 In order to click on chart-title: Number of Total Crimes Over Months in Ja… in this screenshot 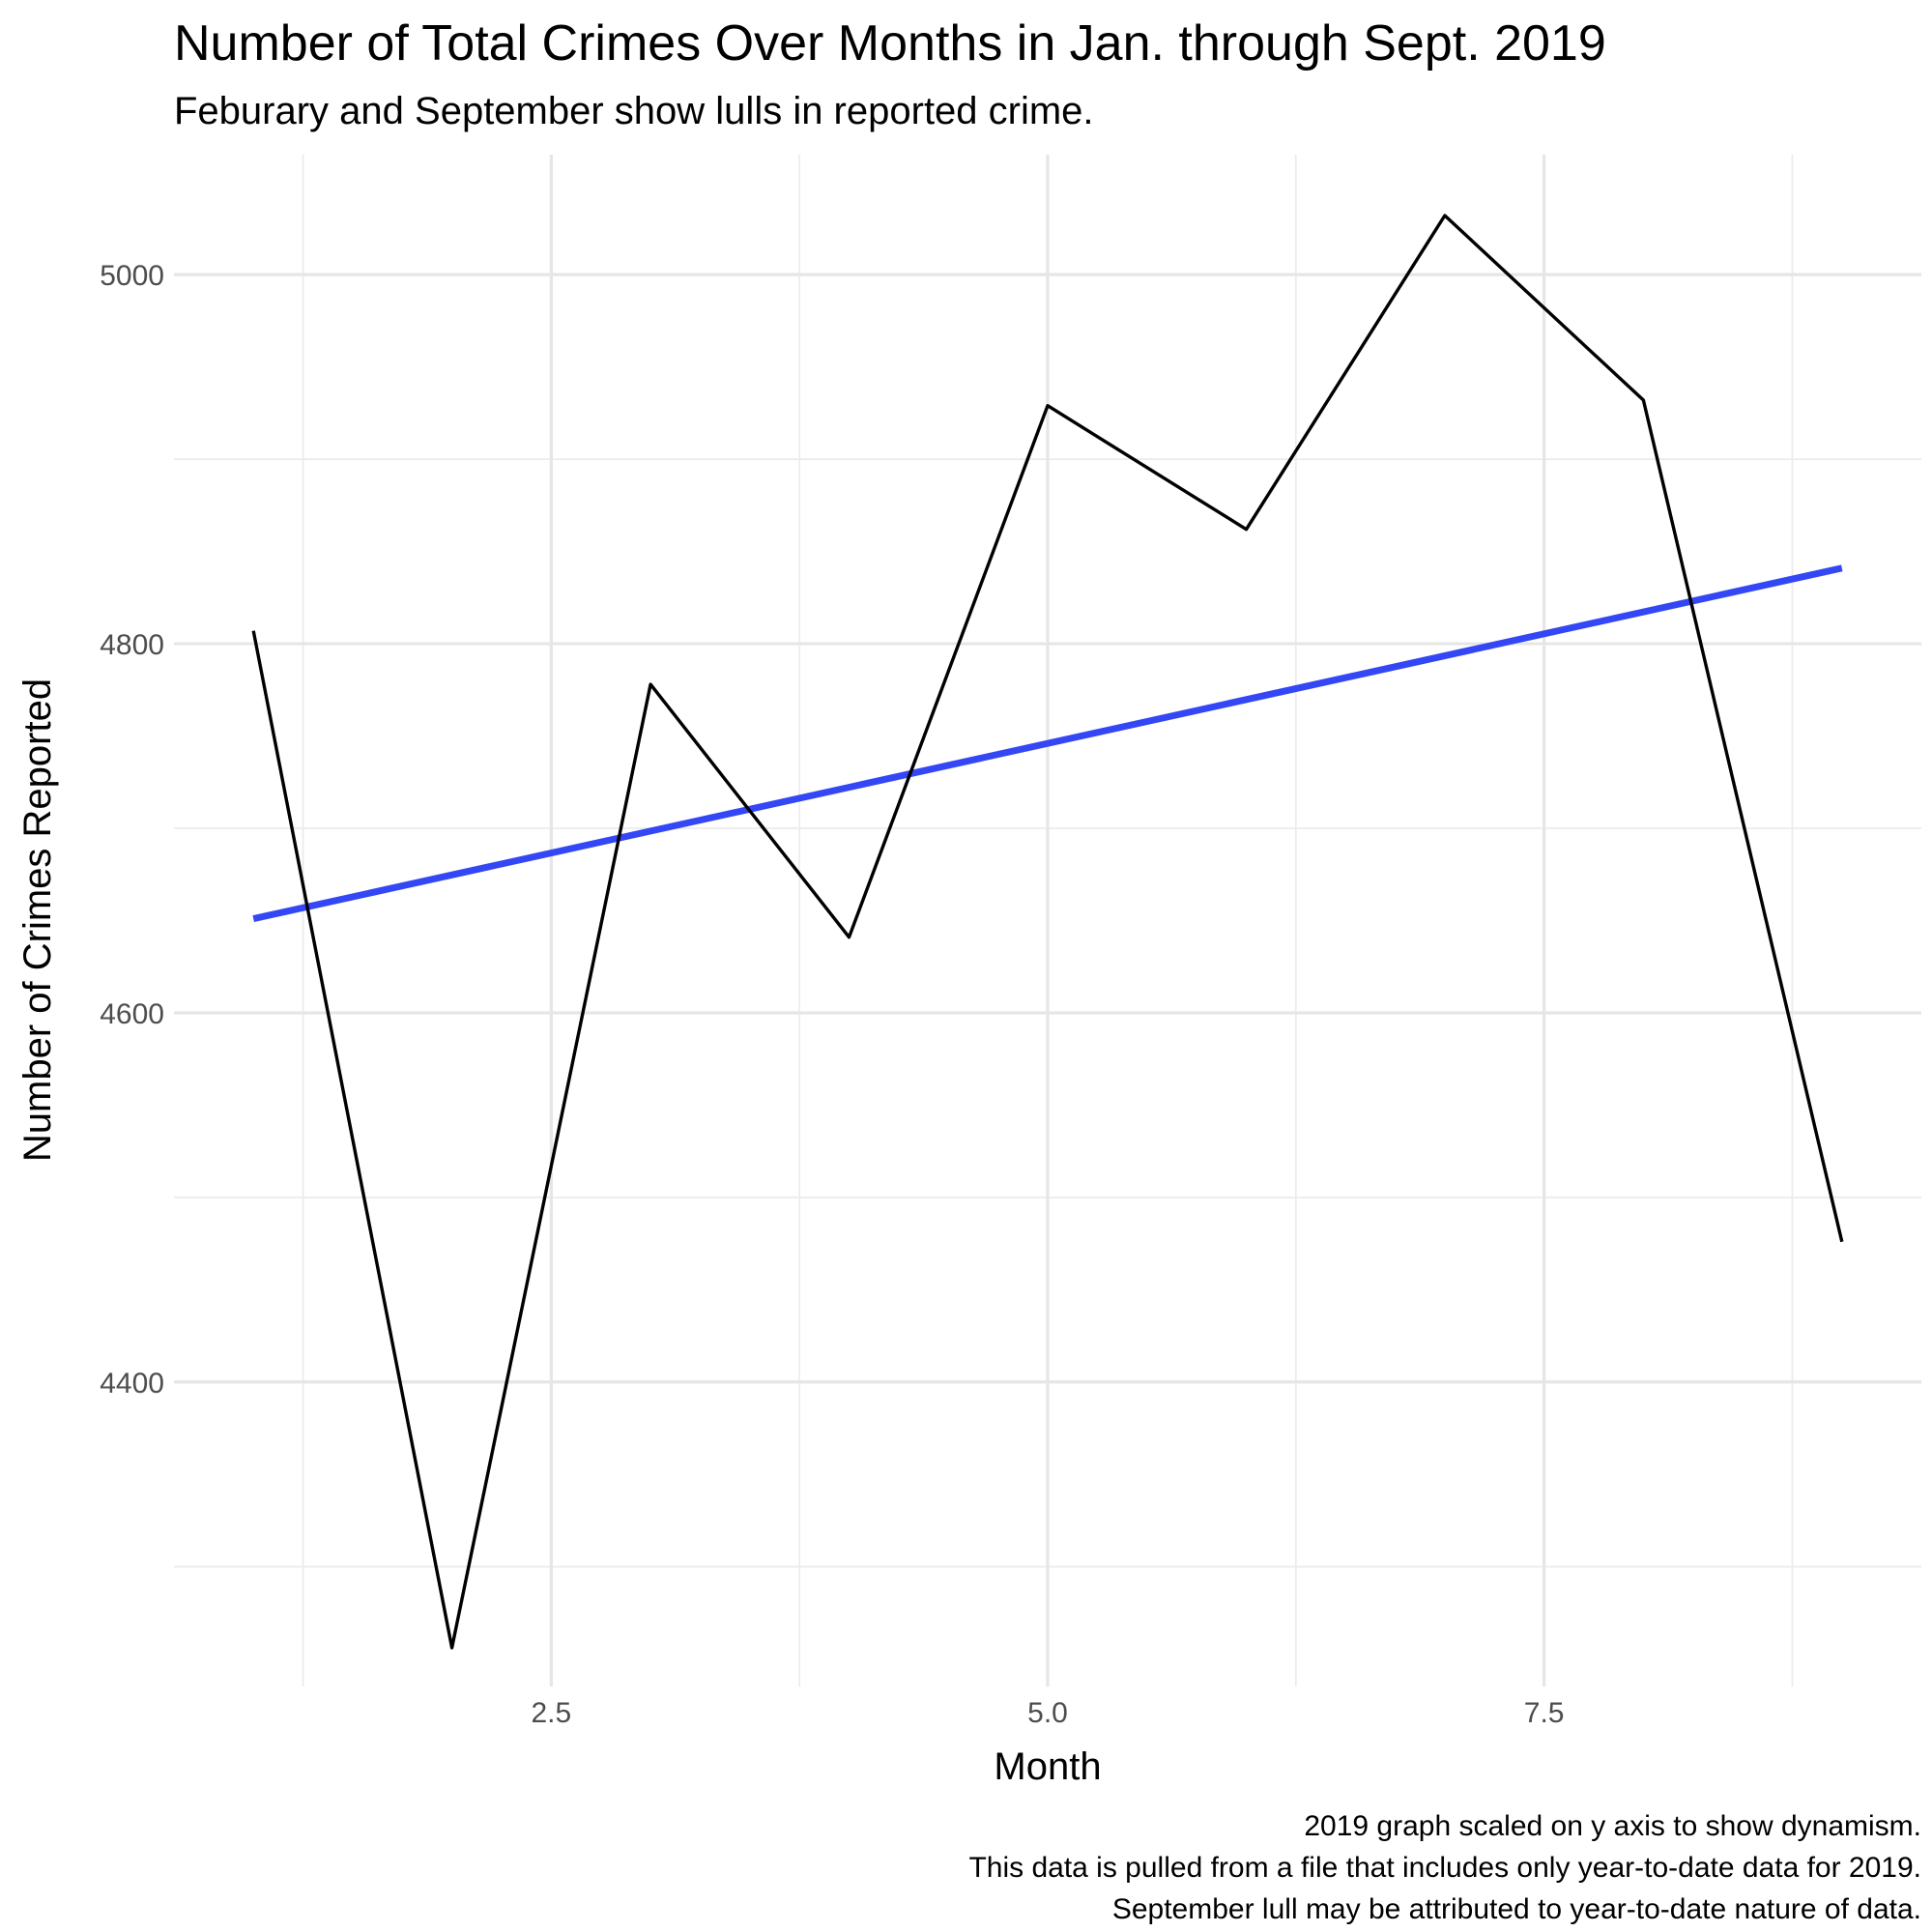, I will do `click(890, 43)`.